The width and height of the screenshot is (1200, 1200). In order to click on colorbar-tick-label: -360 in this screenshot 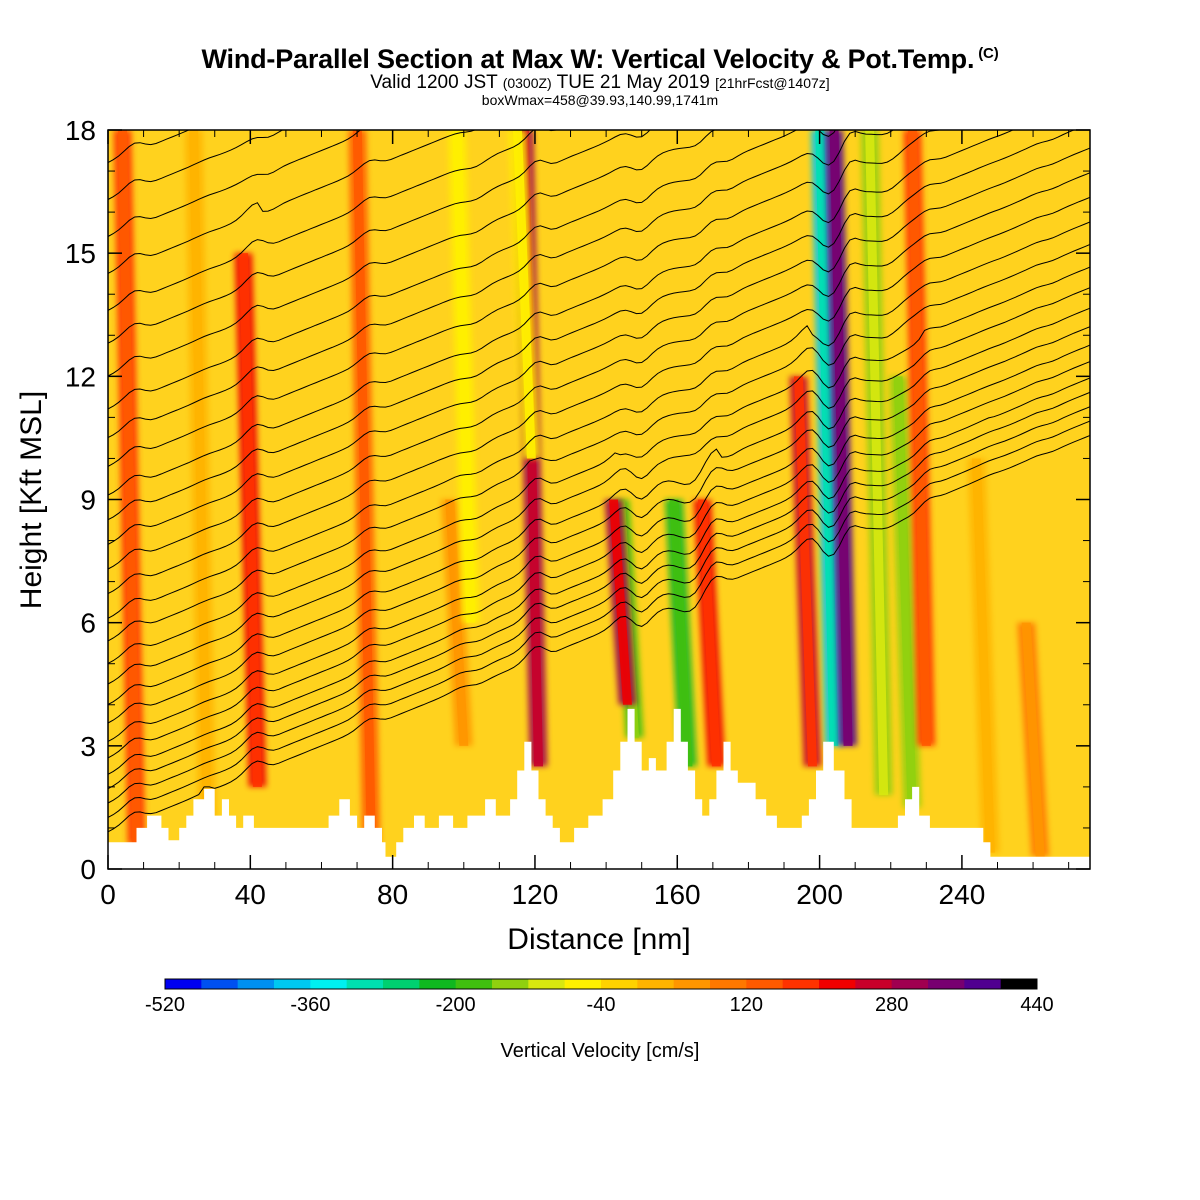, I will do `click(310, 1005)`.